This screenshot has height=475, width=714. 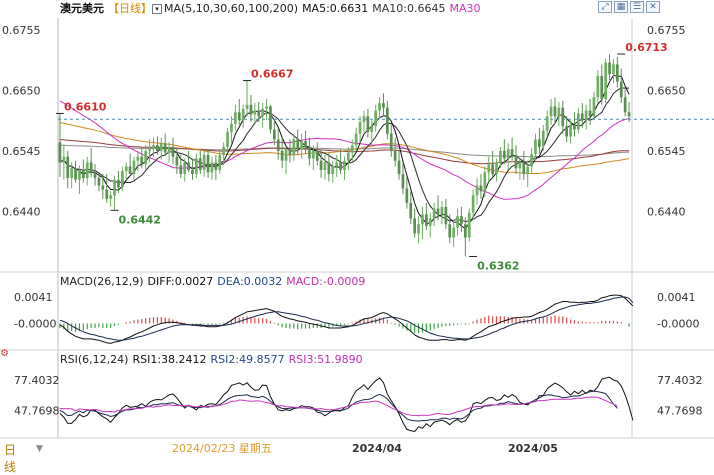 I want to click on close-icon: ✕, so click(x=653, y=7).